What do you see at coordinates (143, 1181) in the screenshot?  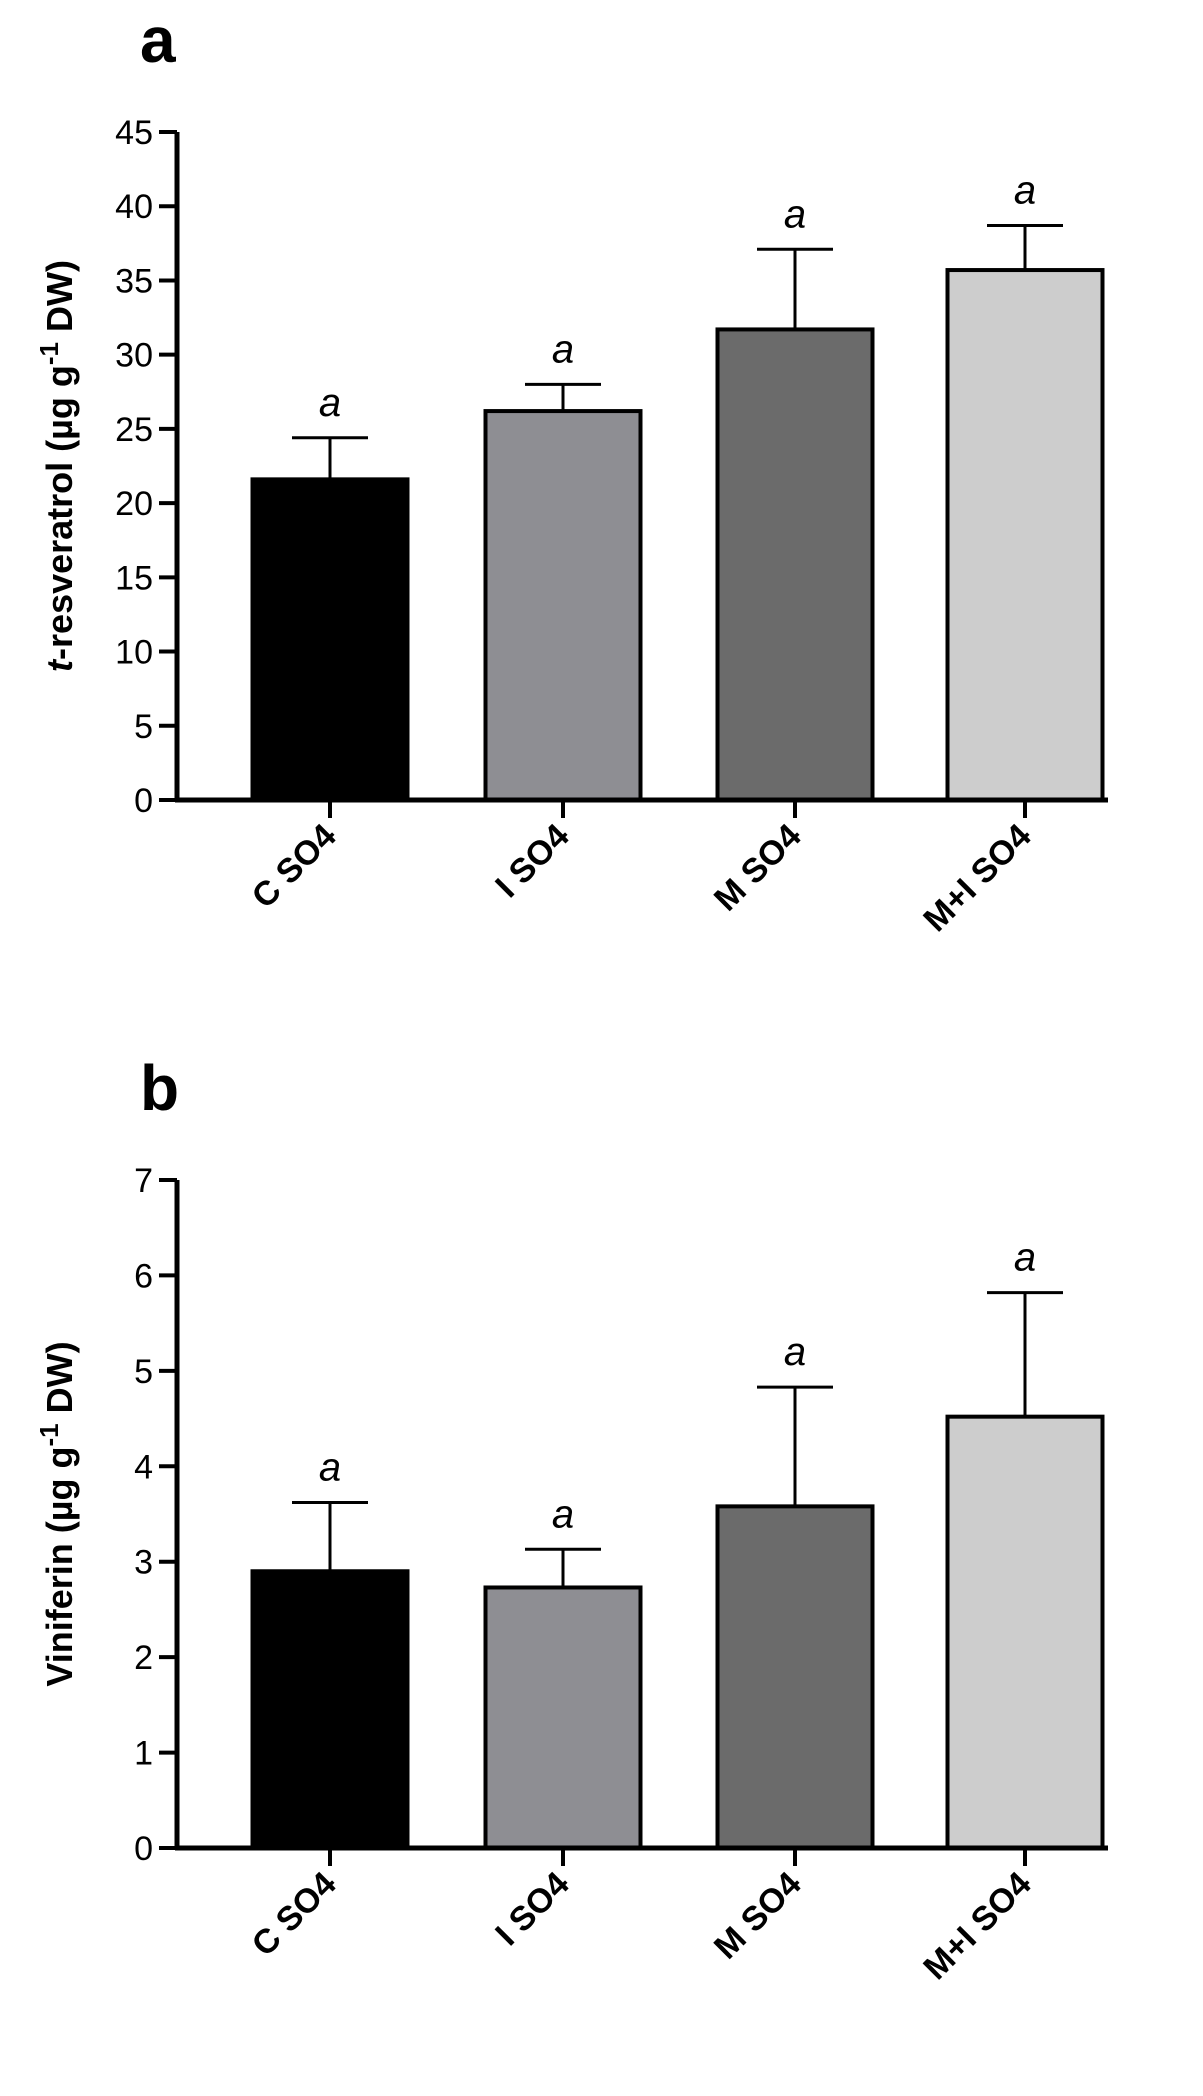 I see `y-tick-label: 7` at bounding box center [143, 1181].